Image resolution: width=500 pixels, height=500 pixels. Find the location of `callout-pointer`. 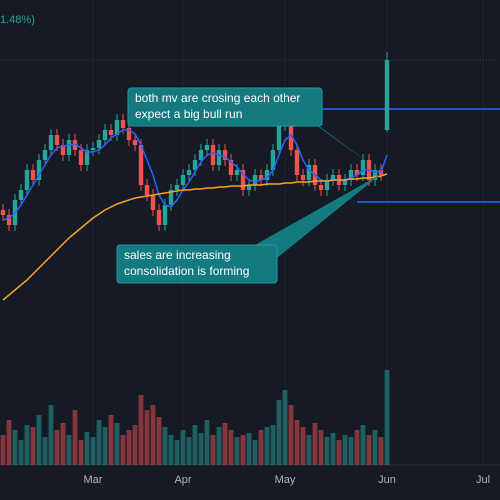

callout-pointer is located at coordinates (318, 216).